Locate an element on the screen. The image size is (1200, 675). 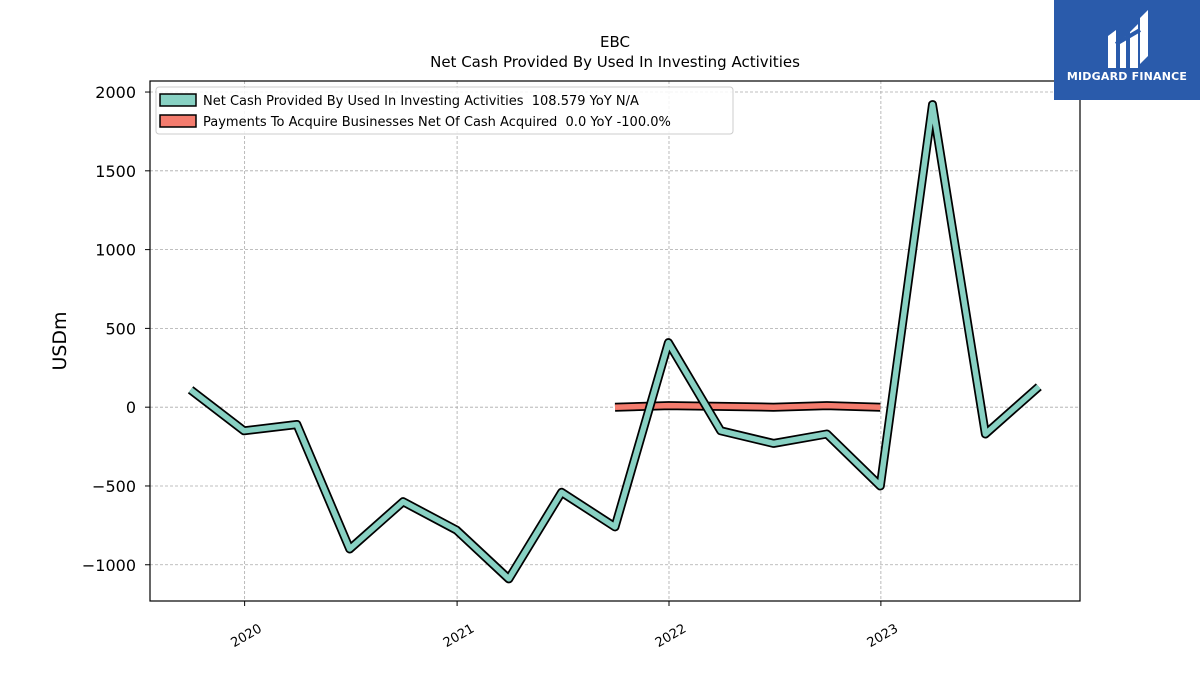
brand-logo: MIDGARD FINANCE is located at coordinates (1127, 50).